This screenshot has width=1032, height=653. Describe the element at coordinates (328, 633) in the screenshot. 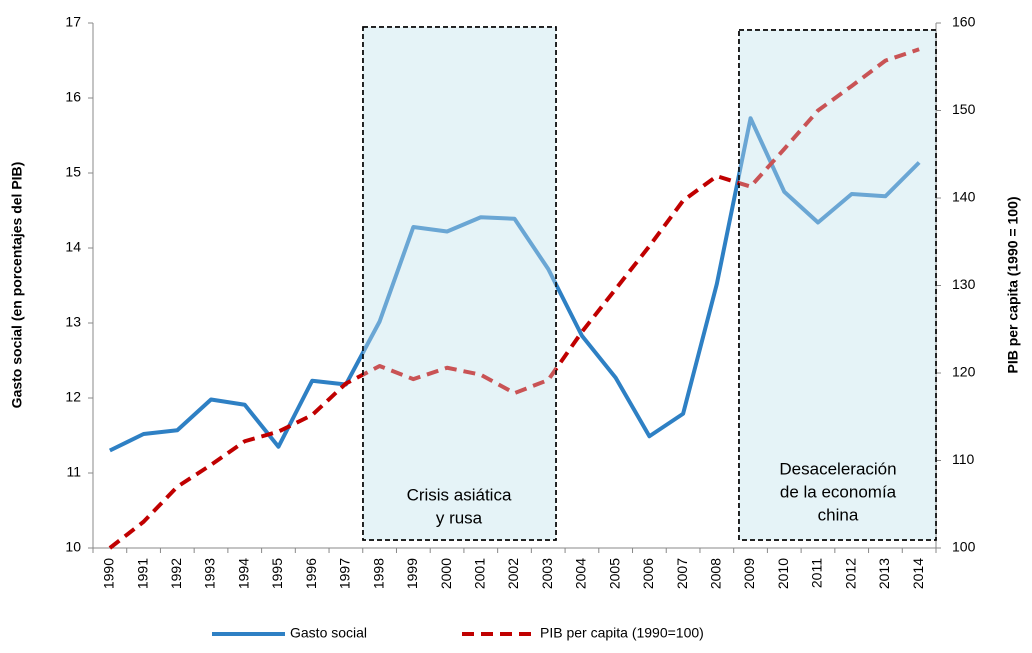

I see `legend-label: Gasto social` at that location.